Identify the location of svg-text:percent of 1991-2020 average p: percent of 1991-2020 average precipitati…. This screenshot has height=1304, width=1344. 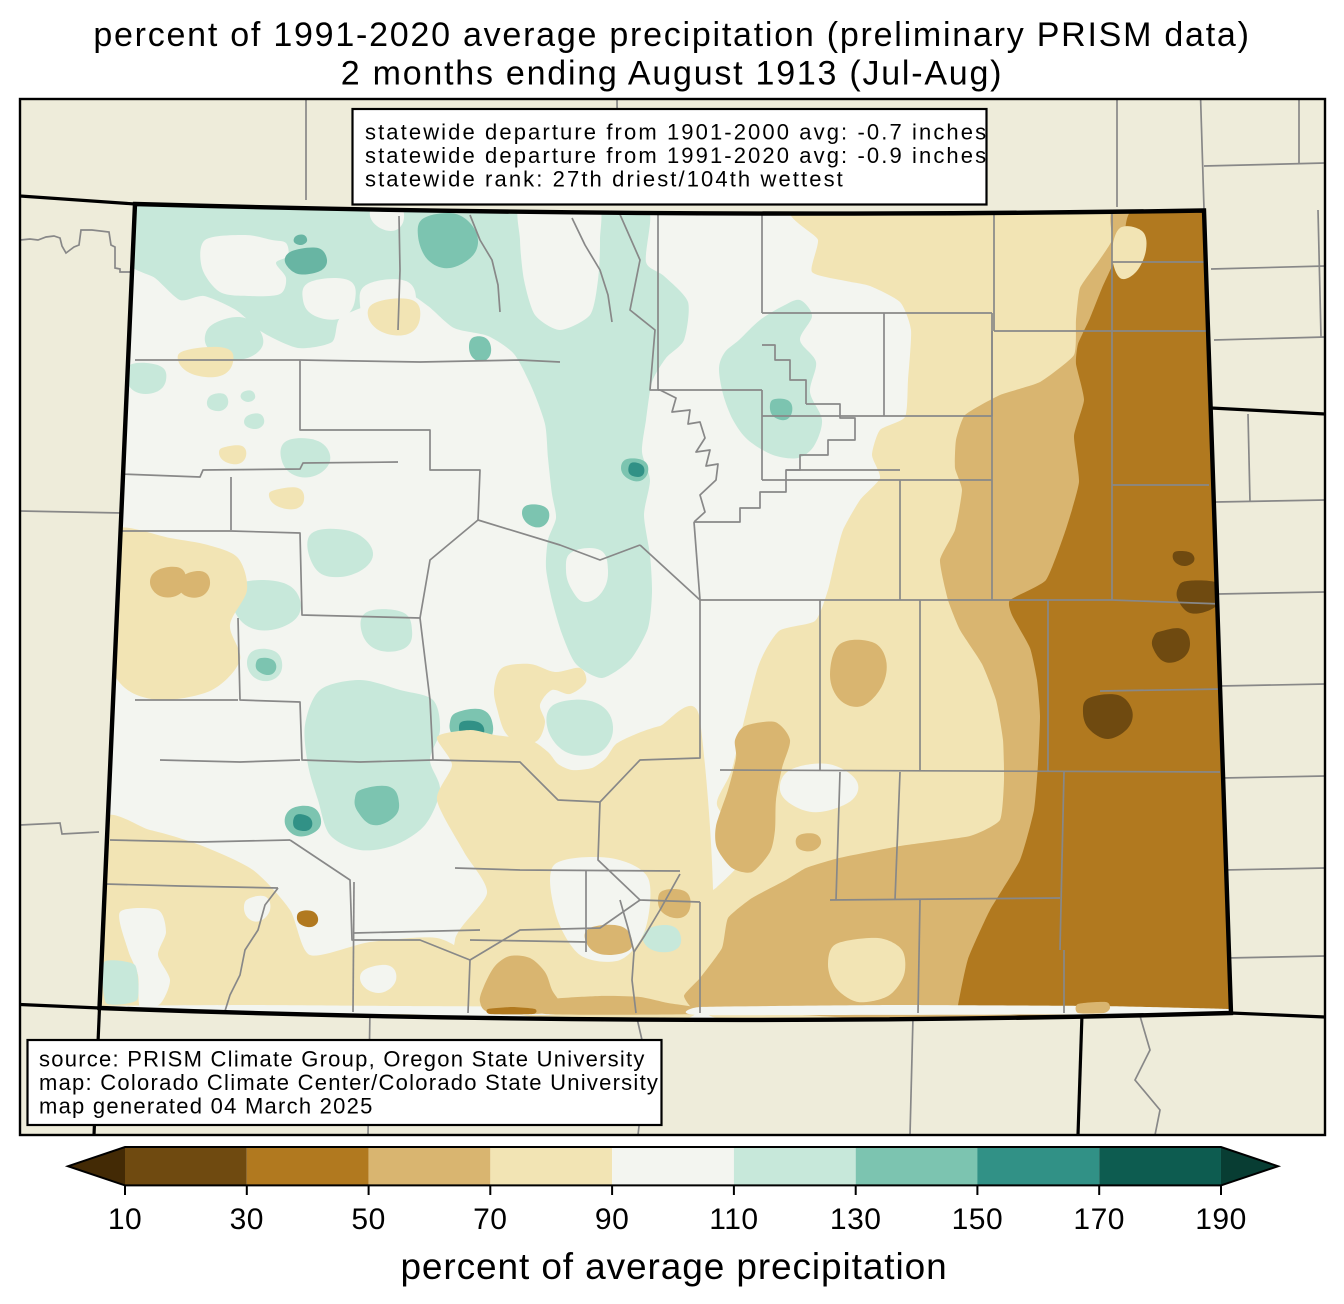
(671, 35).